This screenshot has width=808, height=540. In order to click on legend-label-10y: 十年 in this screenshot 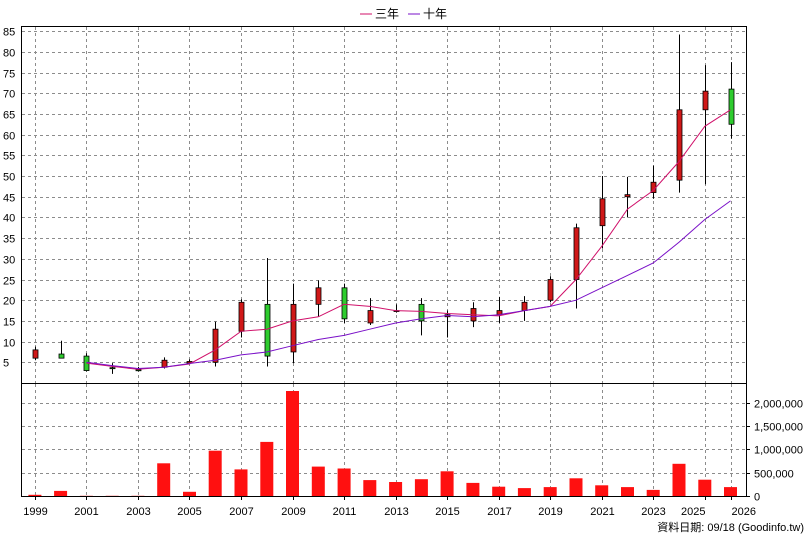, I will do `click(435, 14)`.